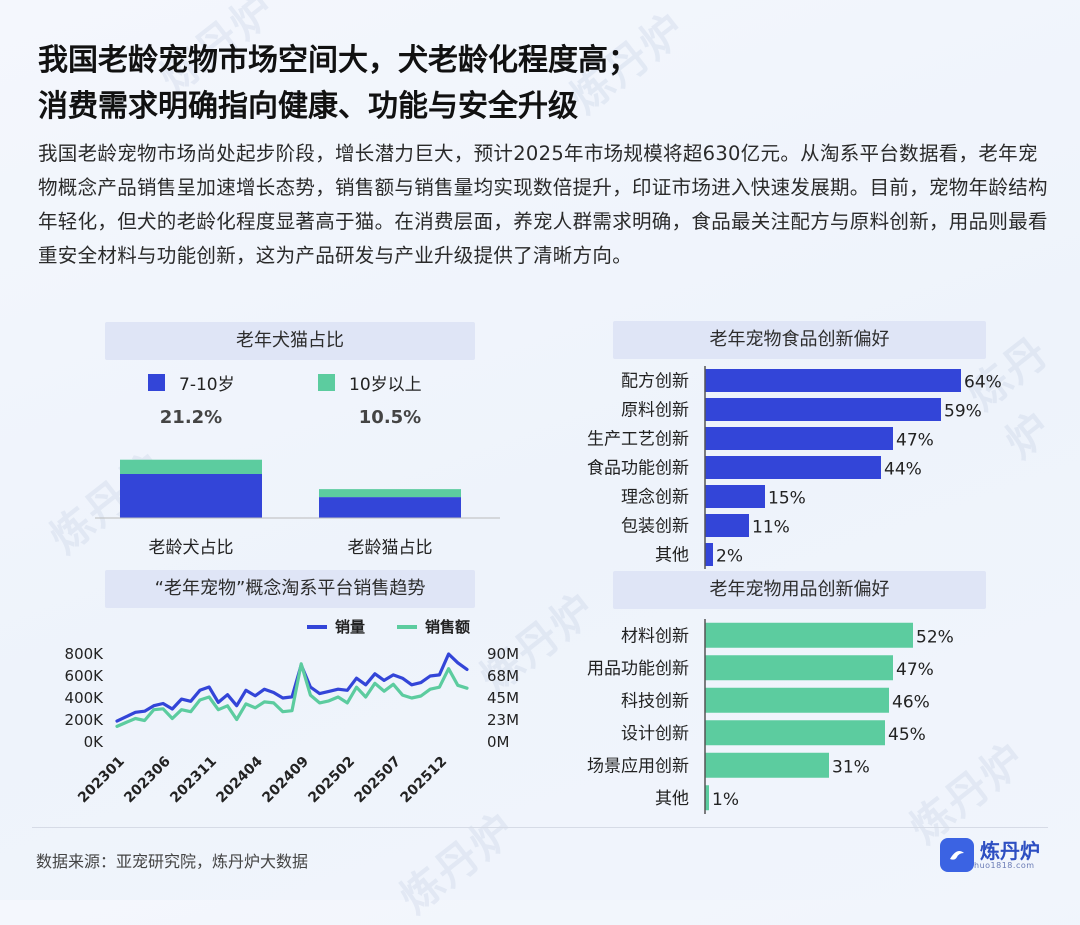  I want to click on legend-label: 销售额, so click(447, 627).